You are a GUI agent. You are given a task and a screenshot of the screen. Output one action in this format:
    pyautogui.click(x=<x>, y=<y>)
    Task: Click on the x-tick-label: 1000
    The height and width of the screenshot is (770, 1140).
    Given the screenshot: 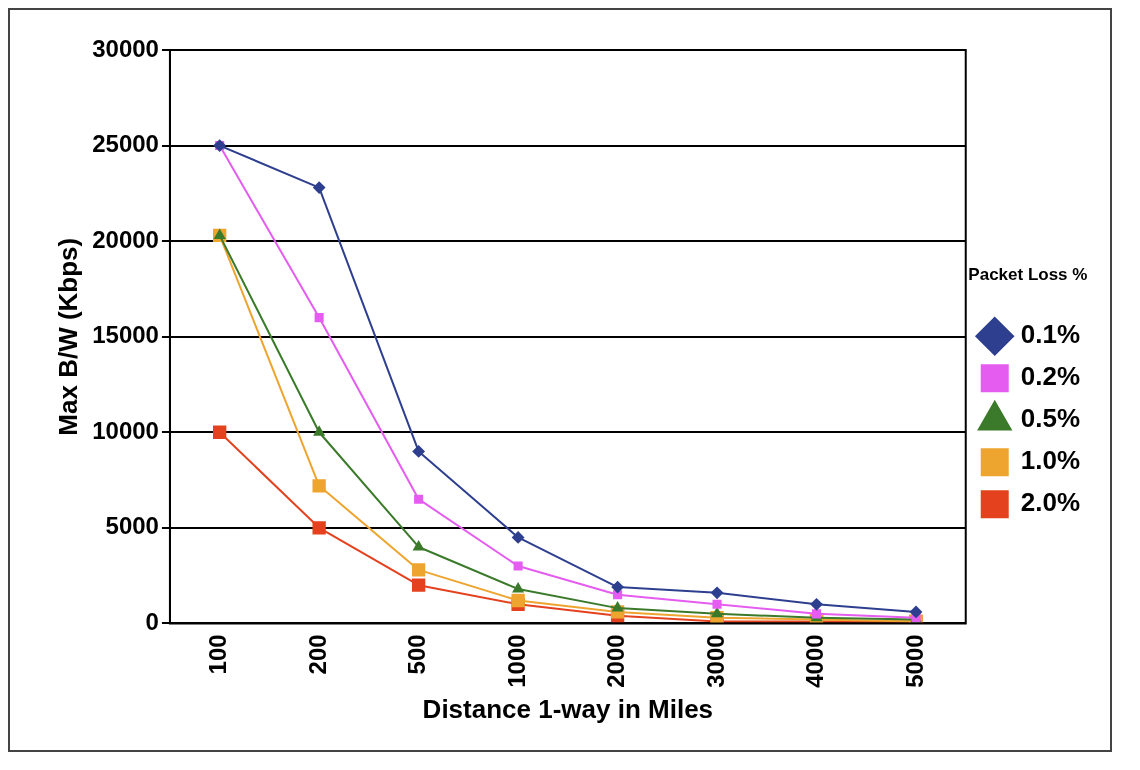 What is the action you would take?
    pyautogui.click(x=516, y=661)
    